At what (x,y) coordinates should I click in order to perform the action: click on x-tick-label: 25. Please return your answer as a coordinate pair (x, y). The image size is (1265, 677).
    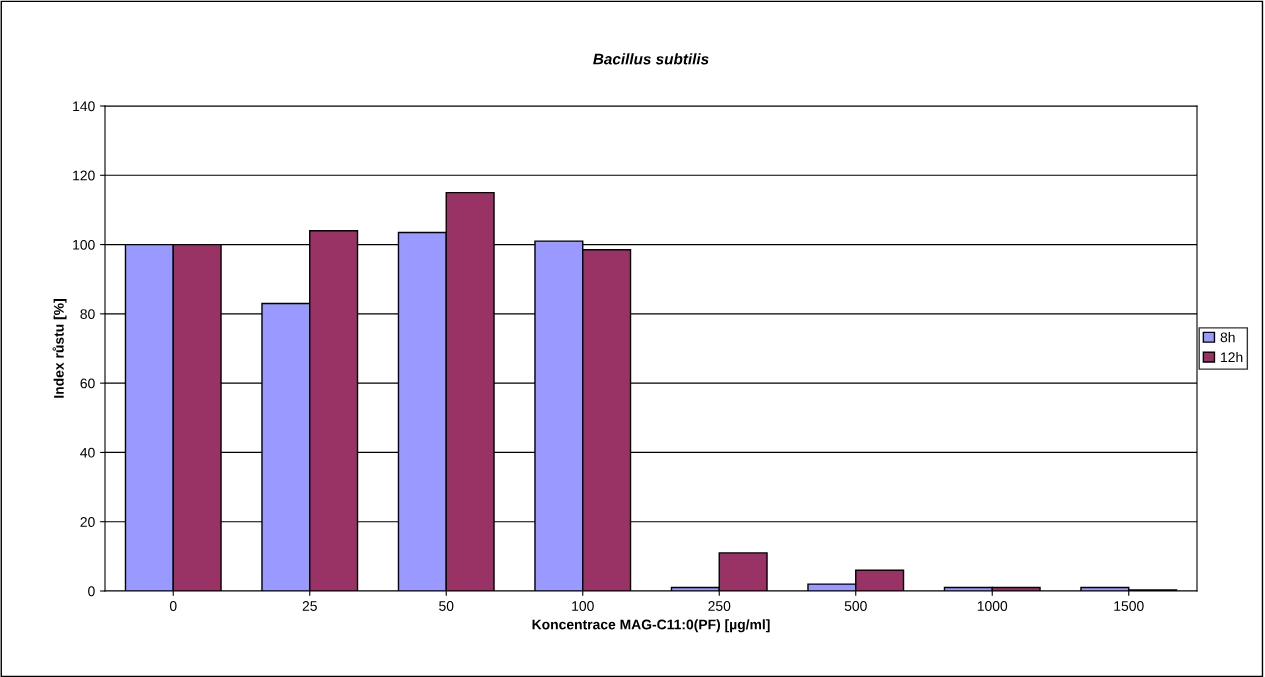
    Looking at the image, I should click on (309, 606).